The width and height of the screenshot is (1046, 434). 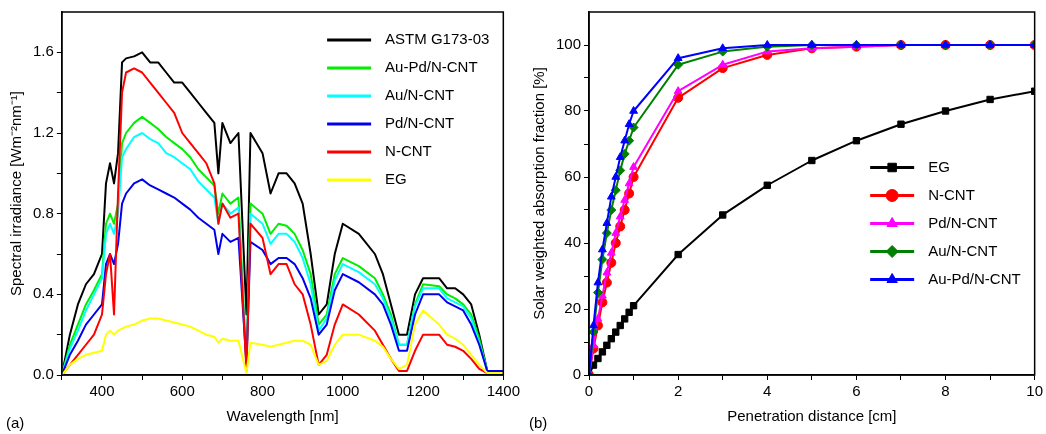 What do you see at coordinates (102, 391) in the screenshot?
I see `x-tick-label: 400` at bounding box center [102, 391].